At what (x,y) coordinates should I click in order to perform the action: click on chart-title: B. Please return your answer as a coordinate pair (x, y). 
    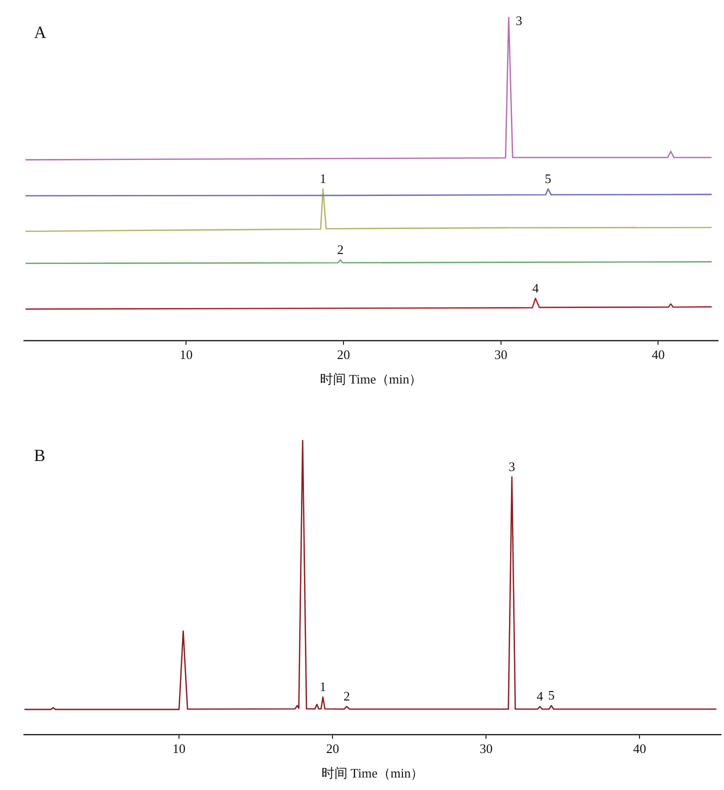
    Looking at the image, I should click on (40, 455).